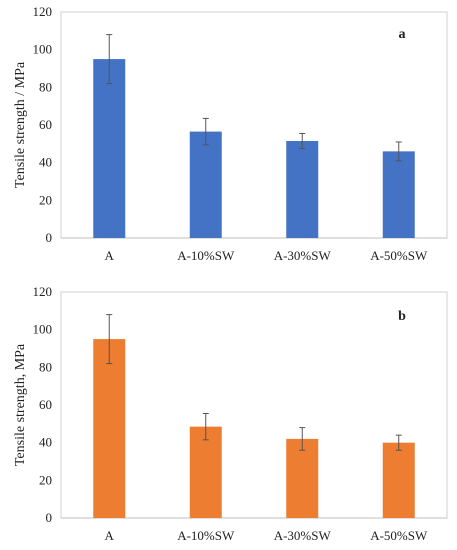 The image size is (457, 550). Describe the element at coordinates (402, 34) in the screenshot. I see `panel-label: a` at that location.